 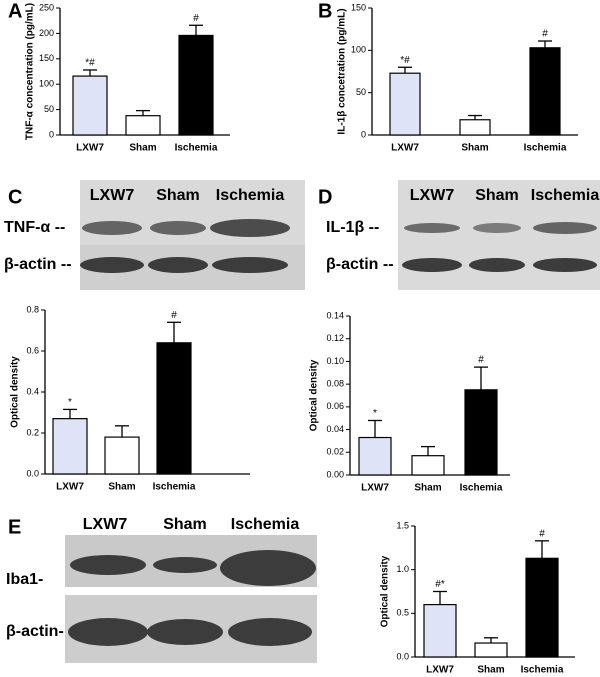 I want to click on y-tick-label: 150, so click(x=46, y=58).